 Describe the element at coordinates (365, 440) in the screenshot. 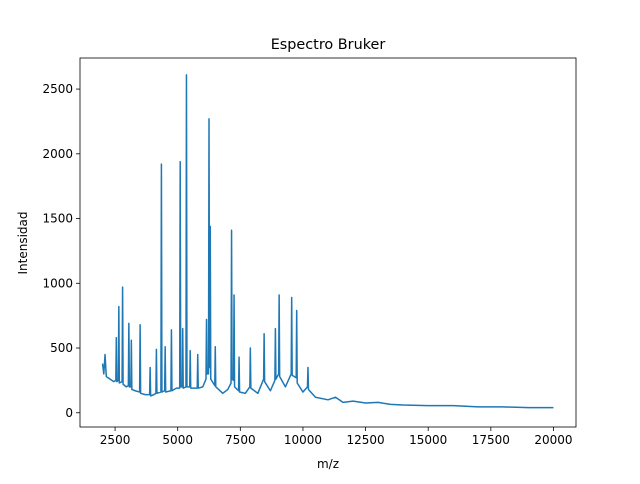

I see `x-tick-label: 12500` at that location.